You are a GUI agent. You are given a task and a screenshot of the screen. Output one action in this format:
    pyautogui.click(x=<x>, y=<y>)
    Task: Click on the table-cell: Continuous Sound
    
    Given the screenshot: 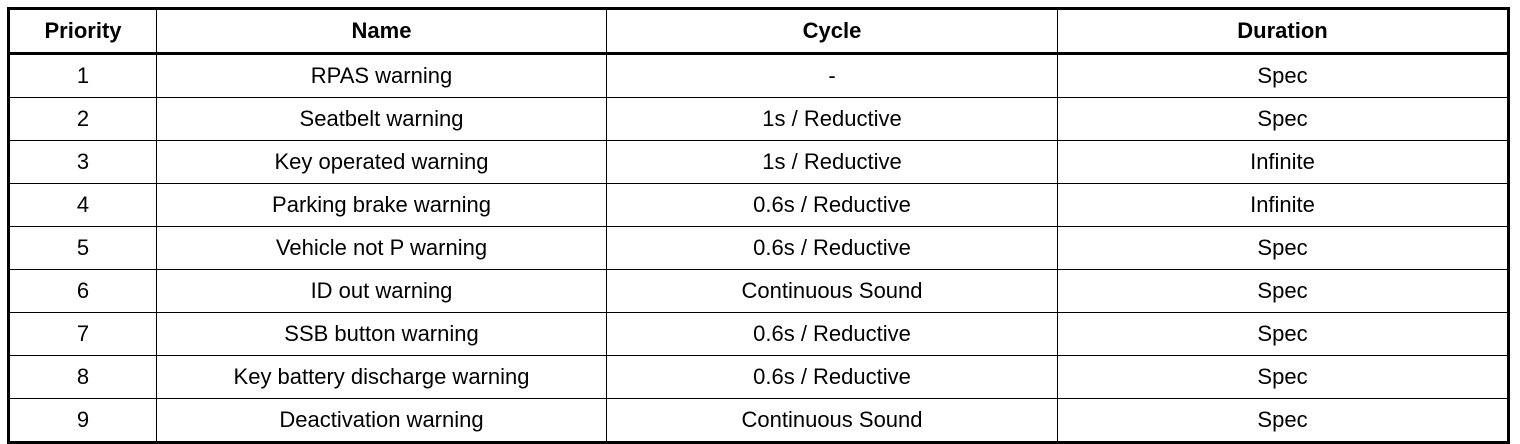 What is the action you would take?
    pyautogui.click(x=832, y=291)
    